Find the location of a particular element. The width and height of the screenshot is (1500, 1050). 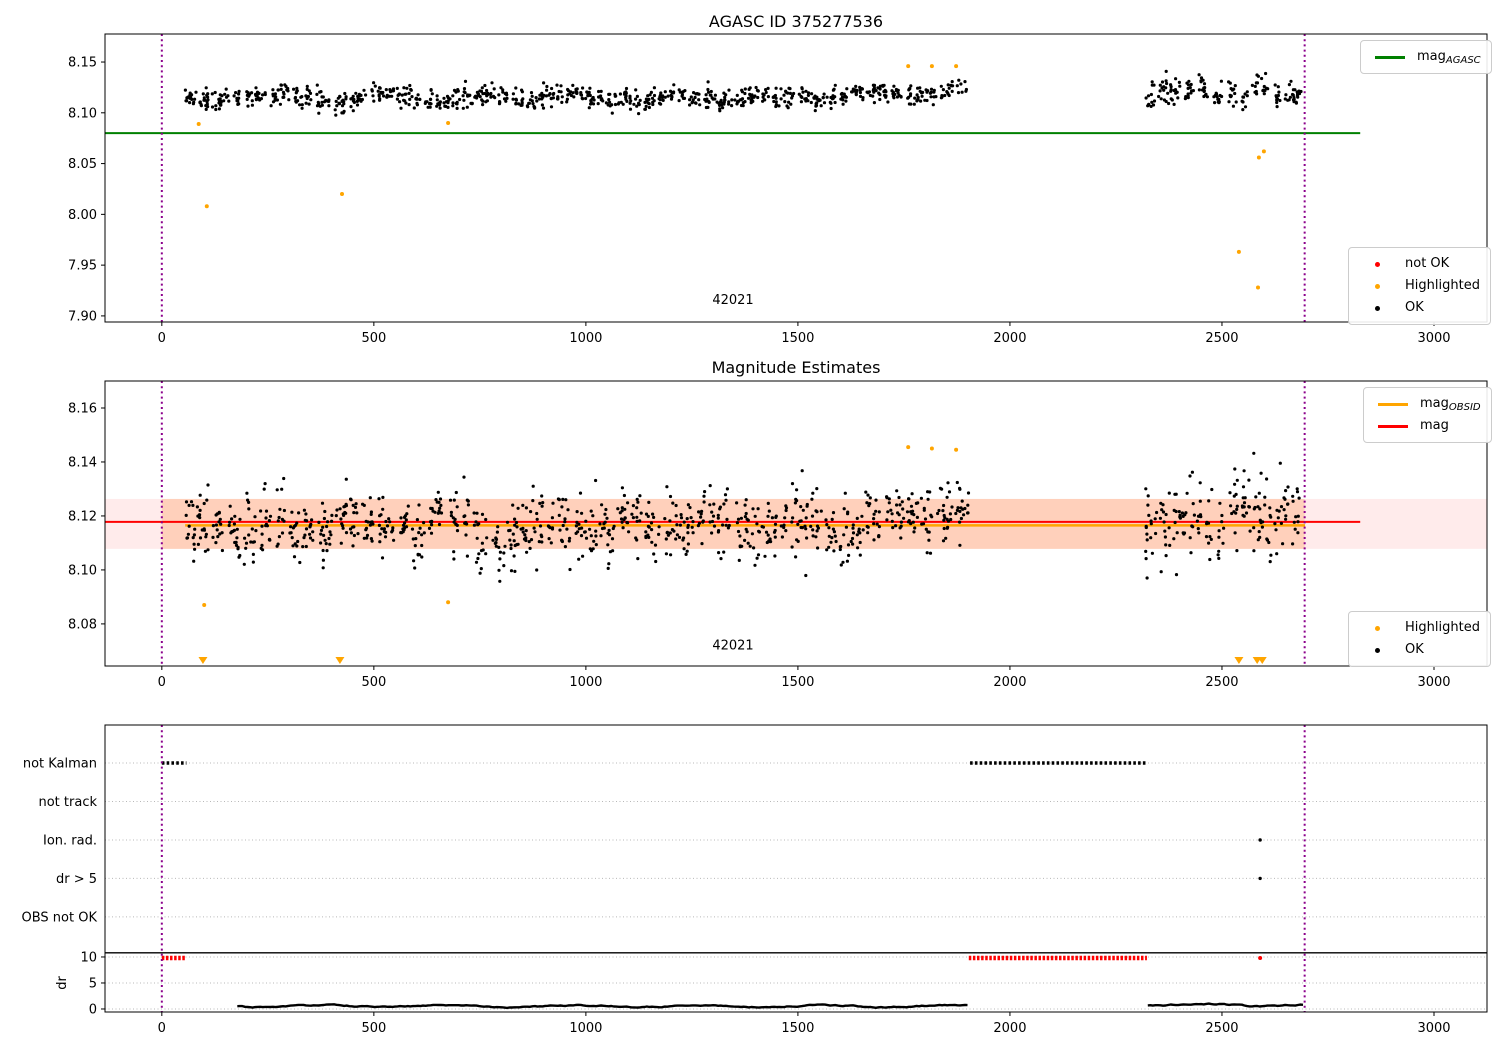

middle-xtick-label: 0 is located at coordinates (162, 682).